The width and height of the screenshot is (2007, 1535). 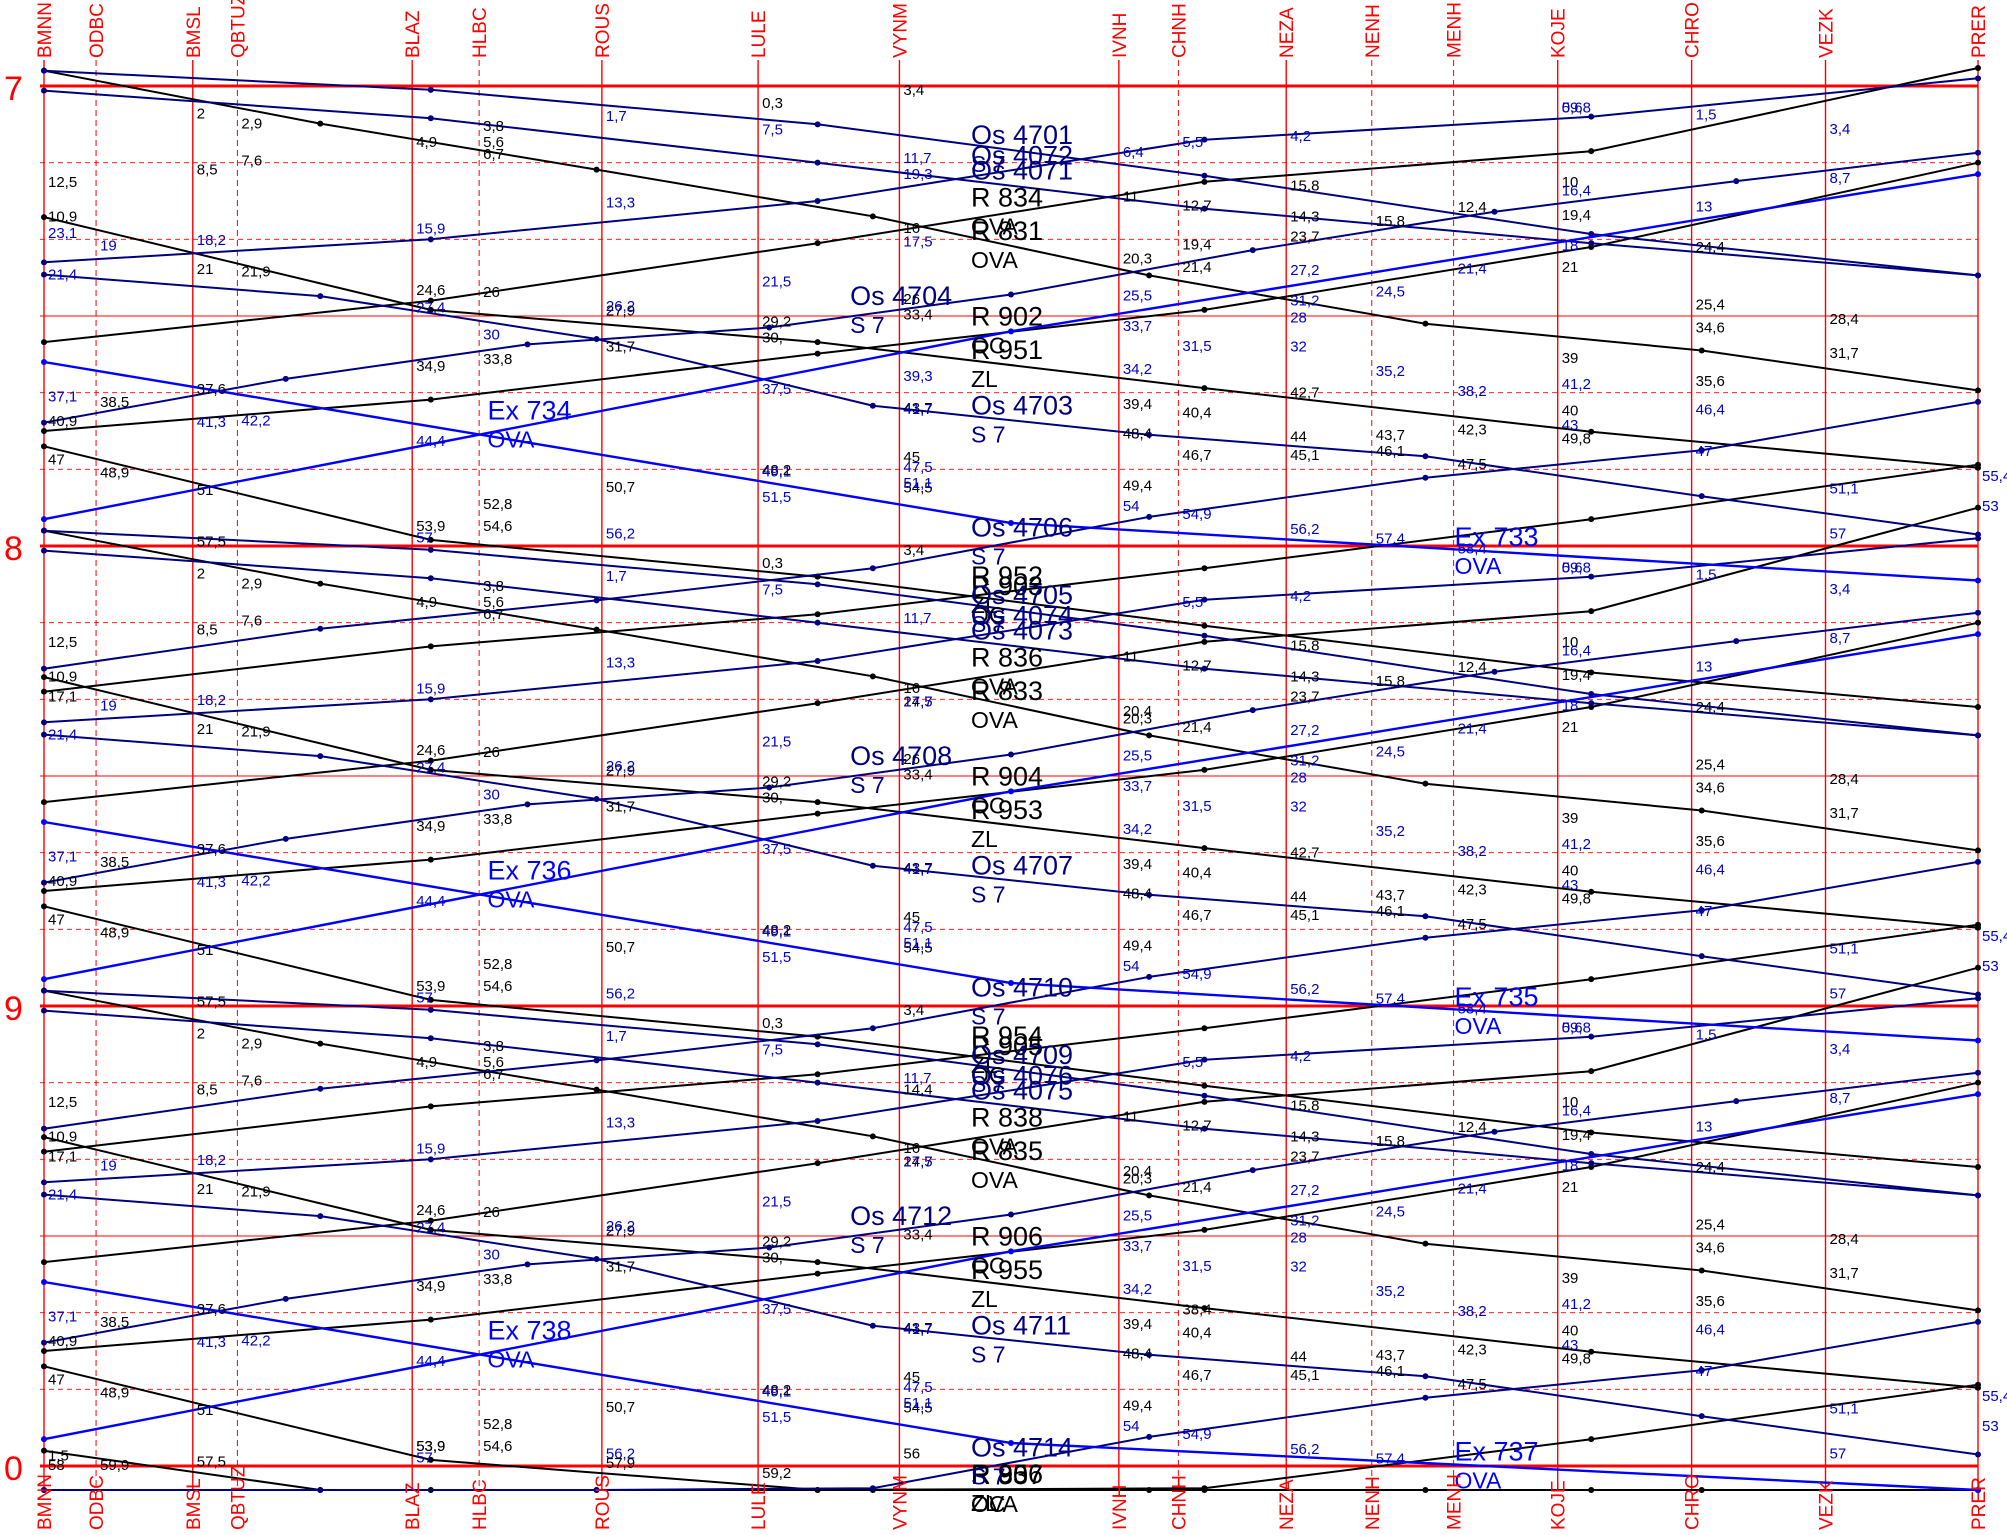 What do you see at coordinates (493, 586) in the screenshot?
I see `time-label: 3,8` at bounding box center [493, 586].